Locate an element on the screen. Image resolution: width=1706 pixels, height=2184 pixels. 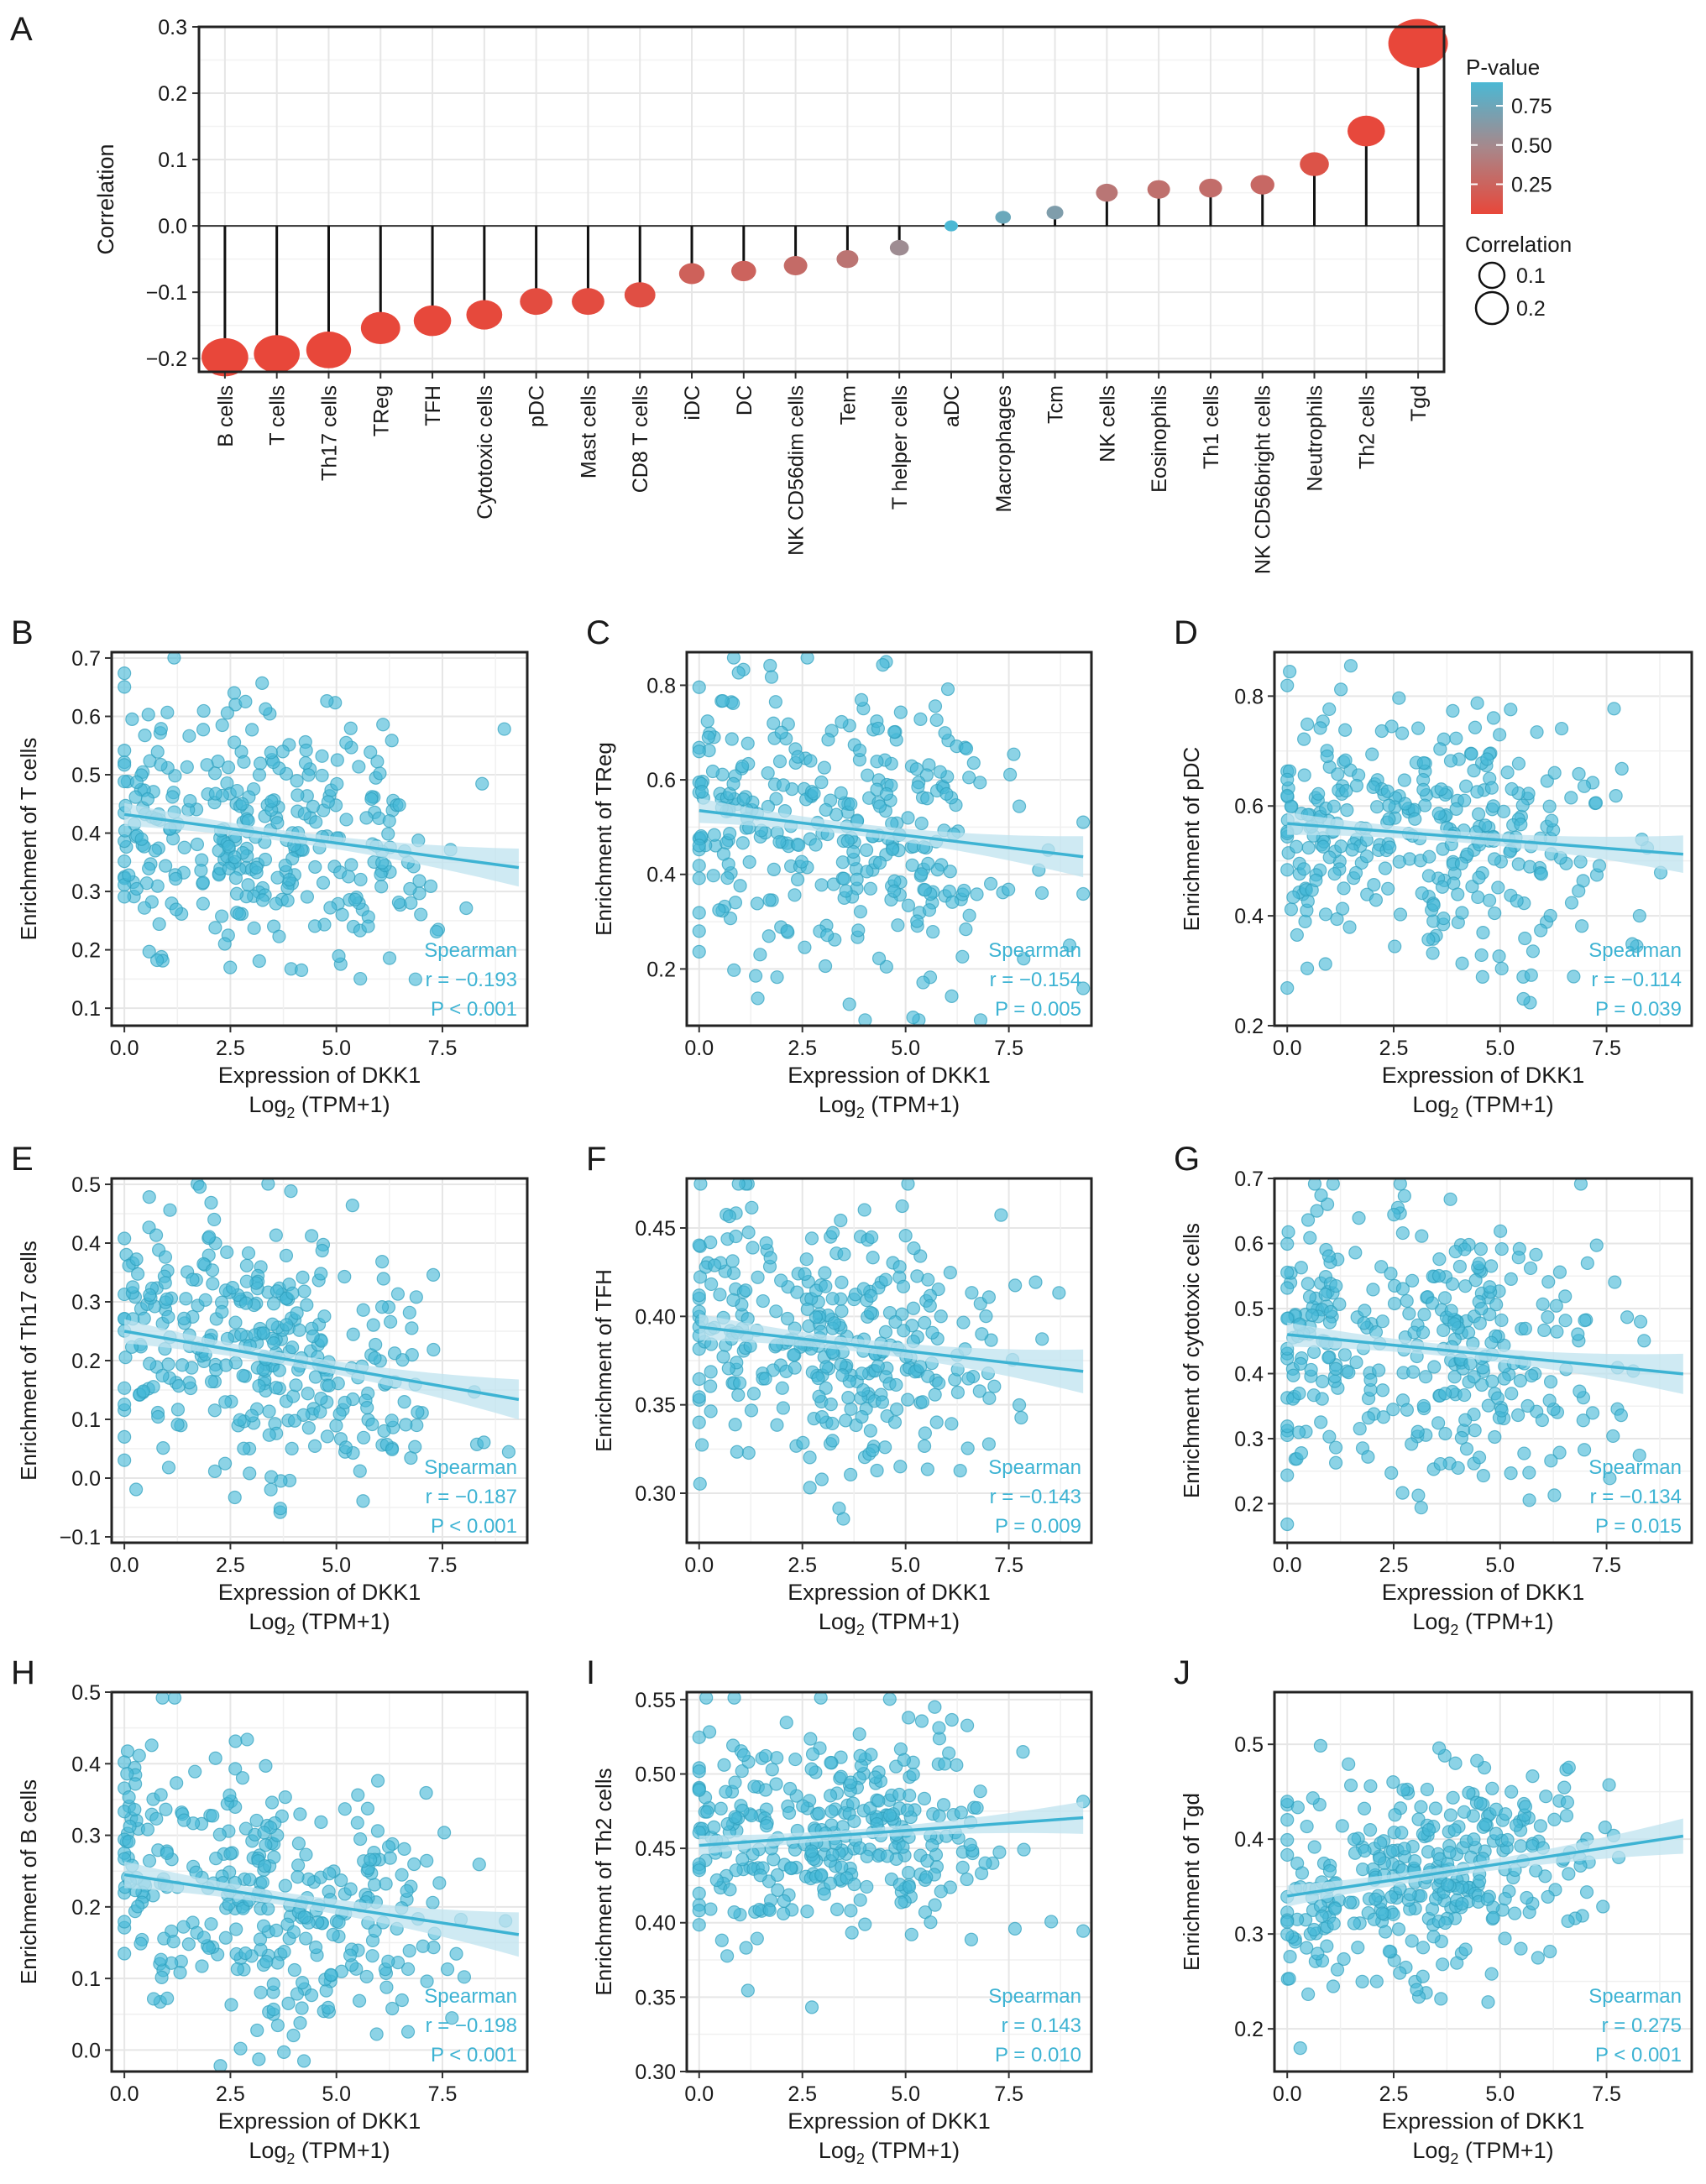
y-tick-label: 0.7 is located at coordinates (86, 659).